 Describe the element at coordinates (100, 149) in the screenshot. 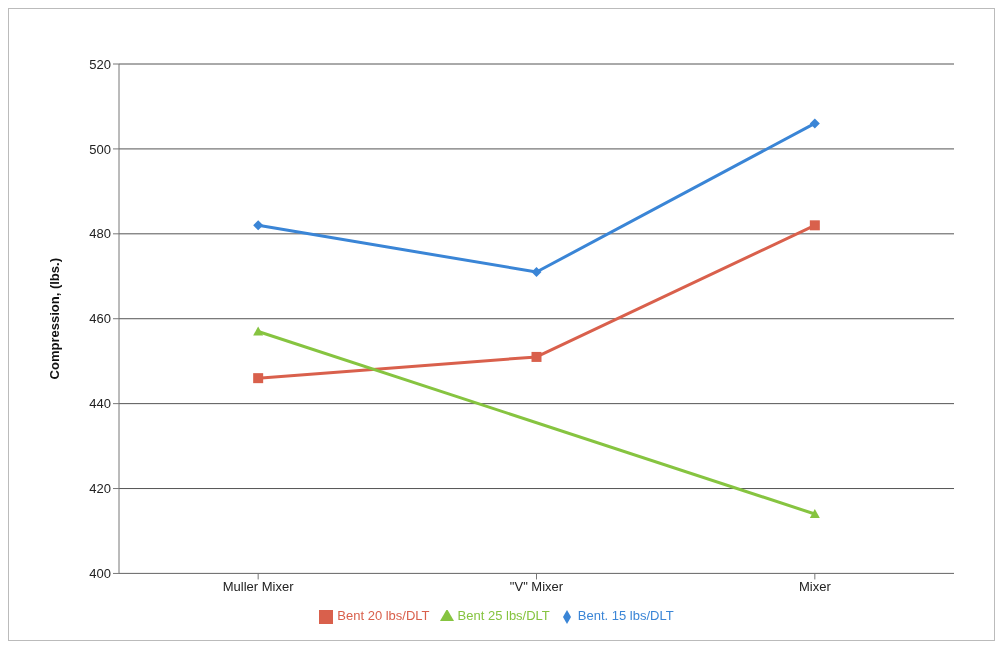

I see `y-tick-label: 500` at that location.